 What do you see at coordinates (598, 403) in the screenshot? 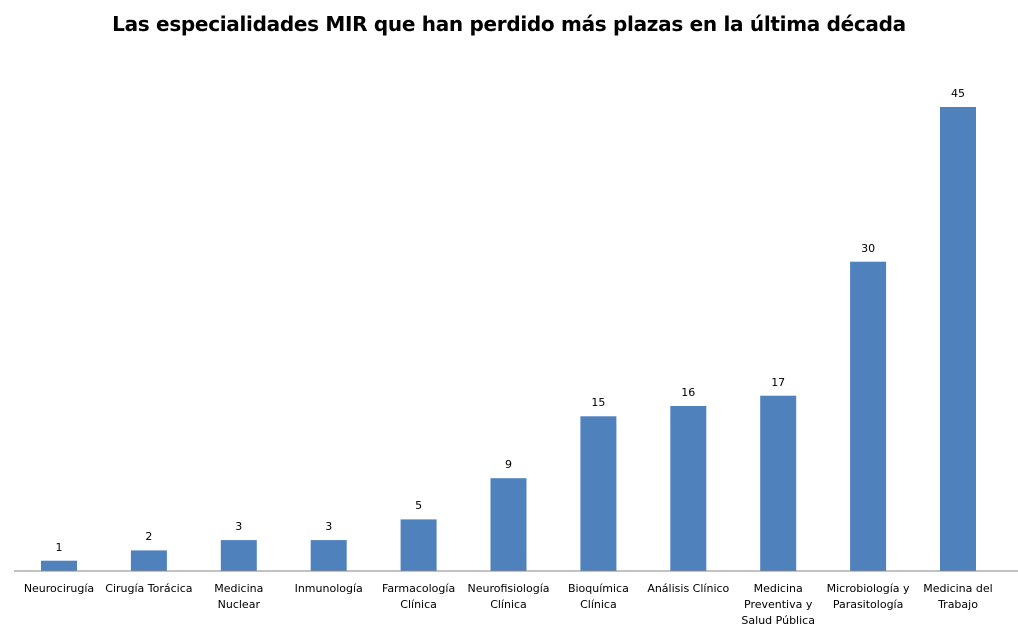
I see `data-label-6: 15` at bounding box center [598, 403].